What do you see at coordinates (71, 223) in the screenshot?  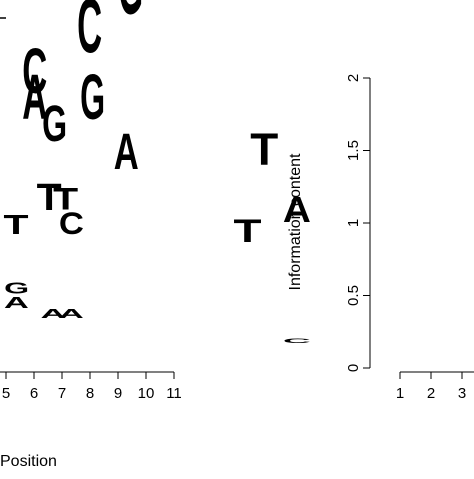 I see `logo-letter-c-pos8: C` at bounding box center [71, 223].